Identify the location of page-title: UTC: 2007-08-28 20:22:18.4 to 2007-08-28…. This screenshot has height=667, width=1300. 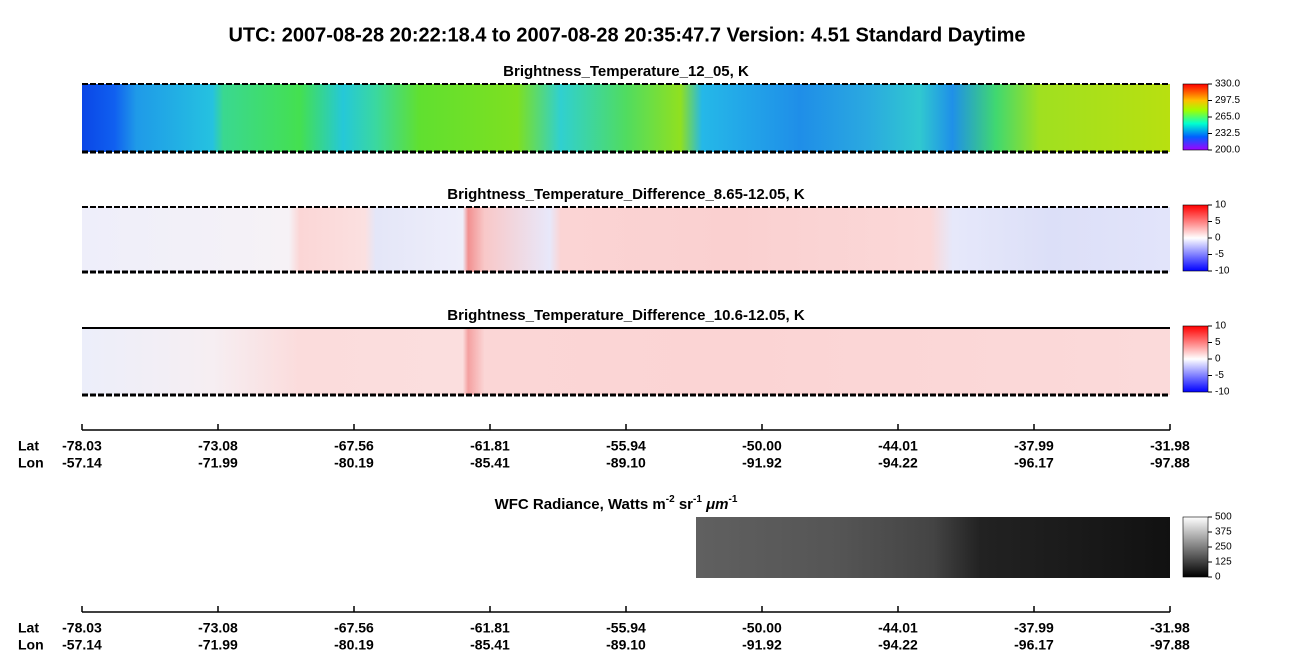
(626, 35).